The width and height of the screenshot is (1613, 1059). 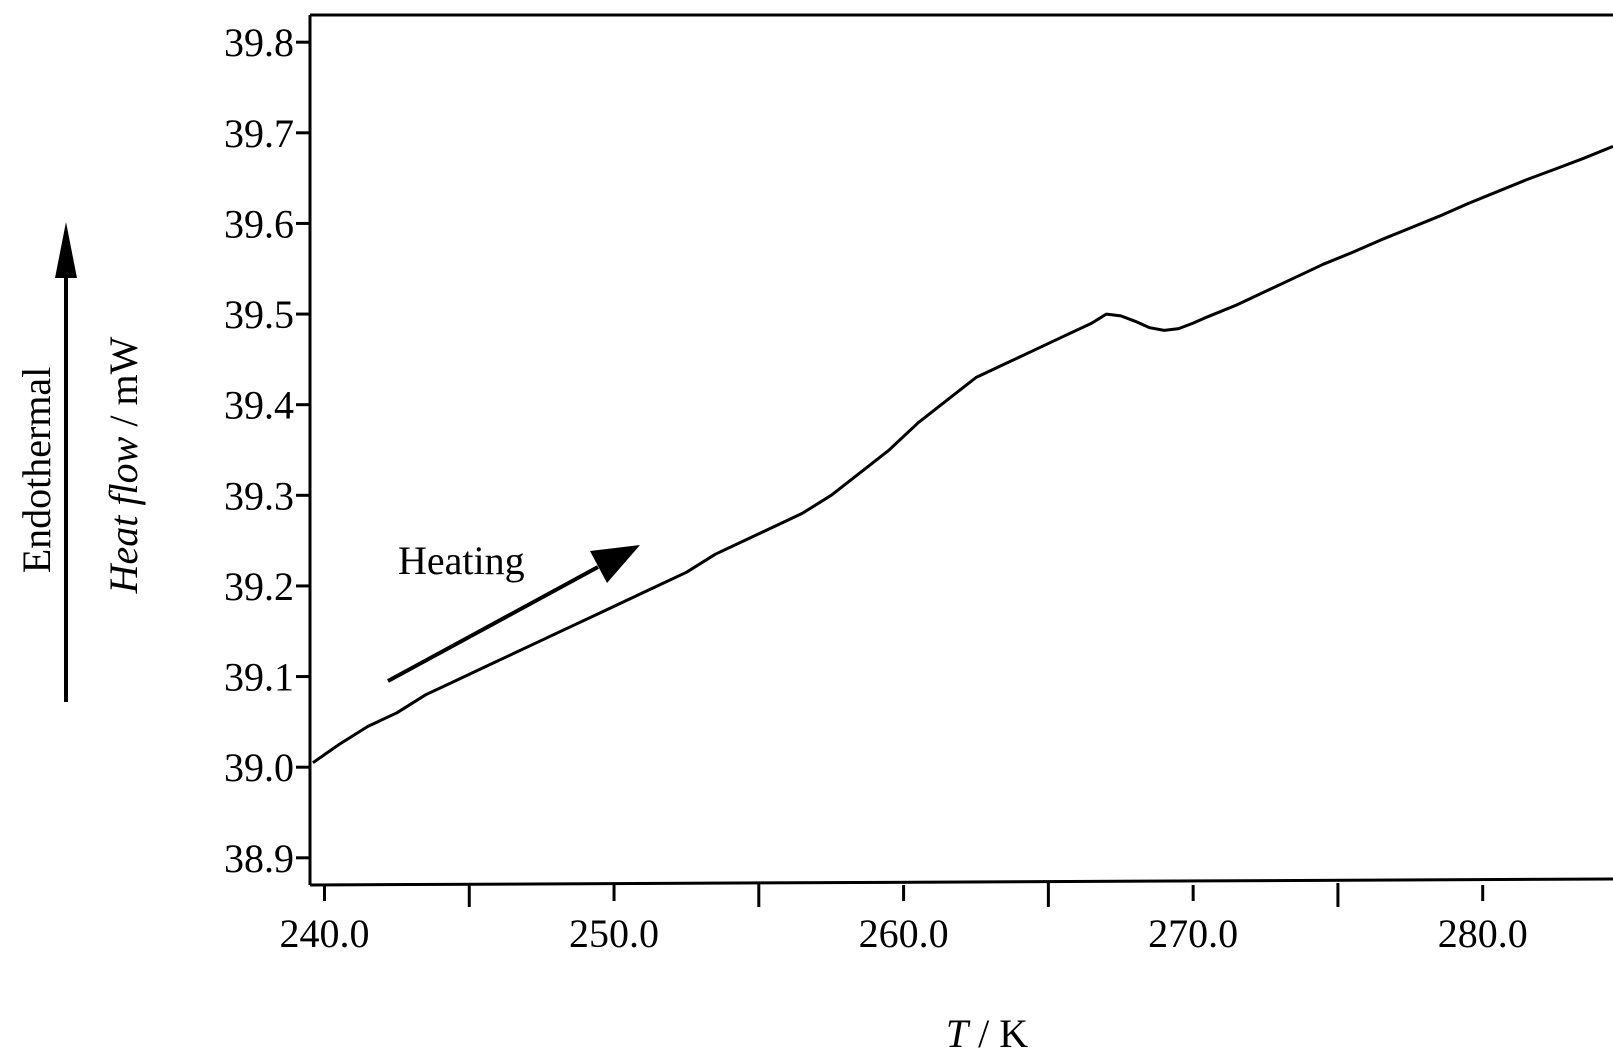 What do you see at coordinates (123, 386) in the screenshot?
I see `y-axis-unit: / mW` at bounding box center [123, 386].